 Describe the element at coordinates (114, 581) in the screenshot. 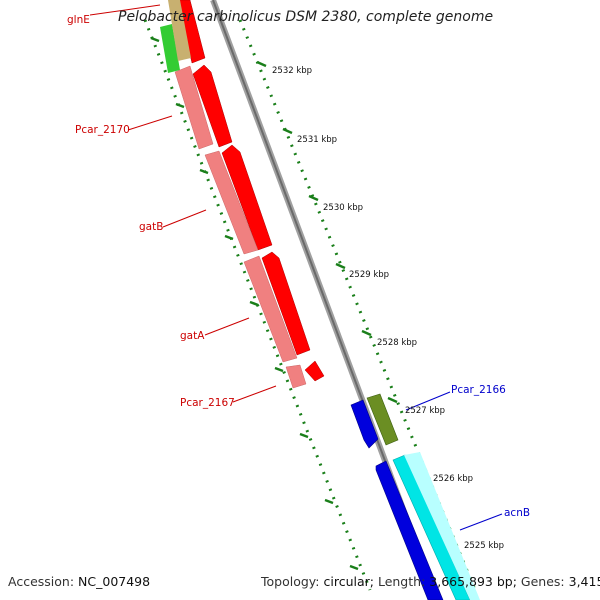

I see `accession-value: NC_007498` at that location.